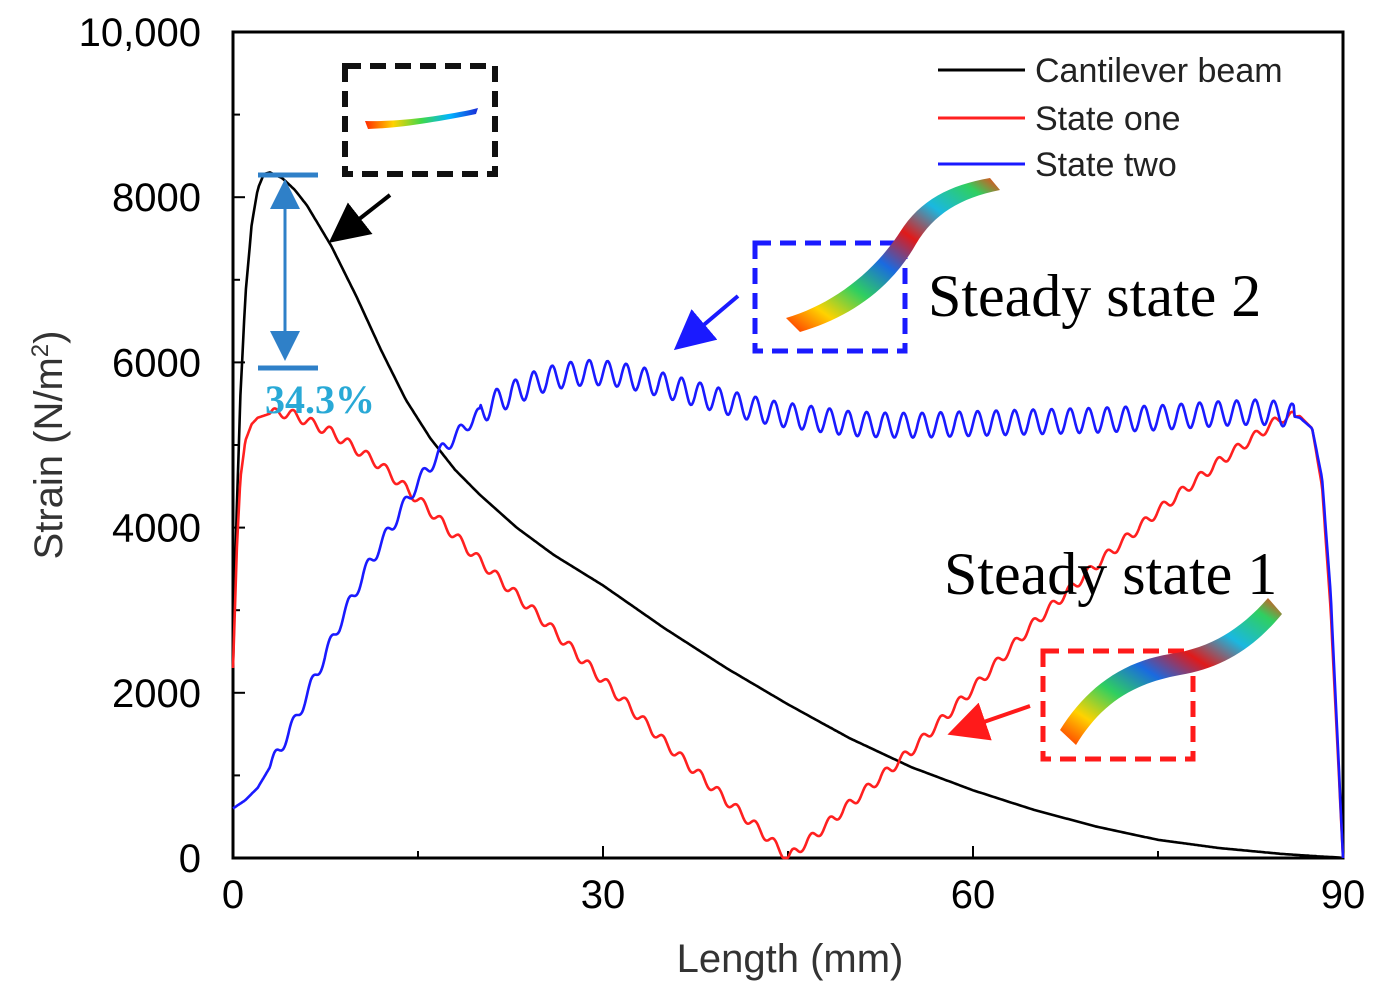 Image resolution: width=1377 pixels, height=1001 pixels. I want to click on steady-state-1-inset: Steady state 1, so click(1113, 651).